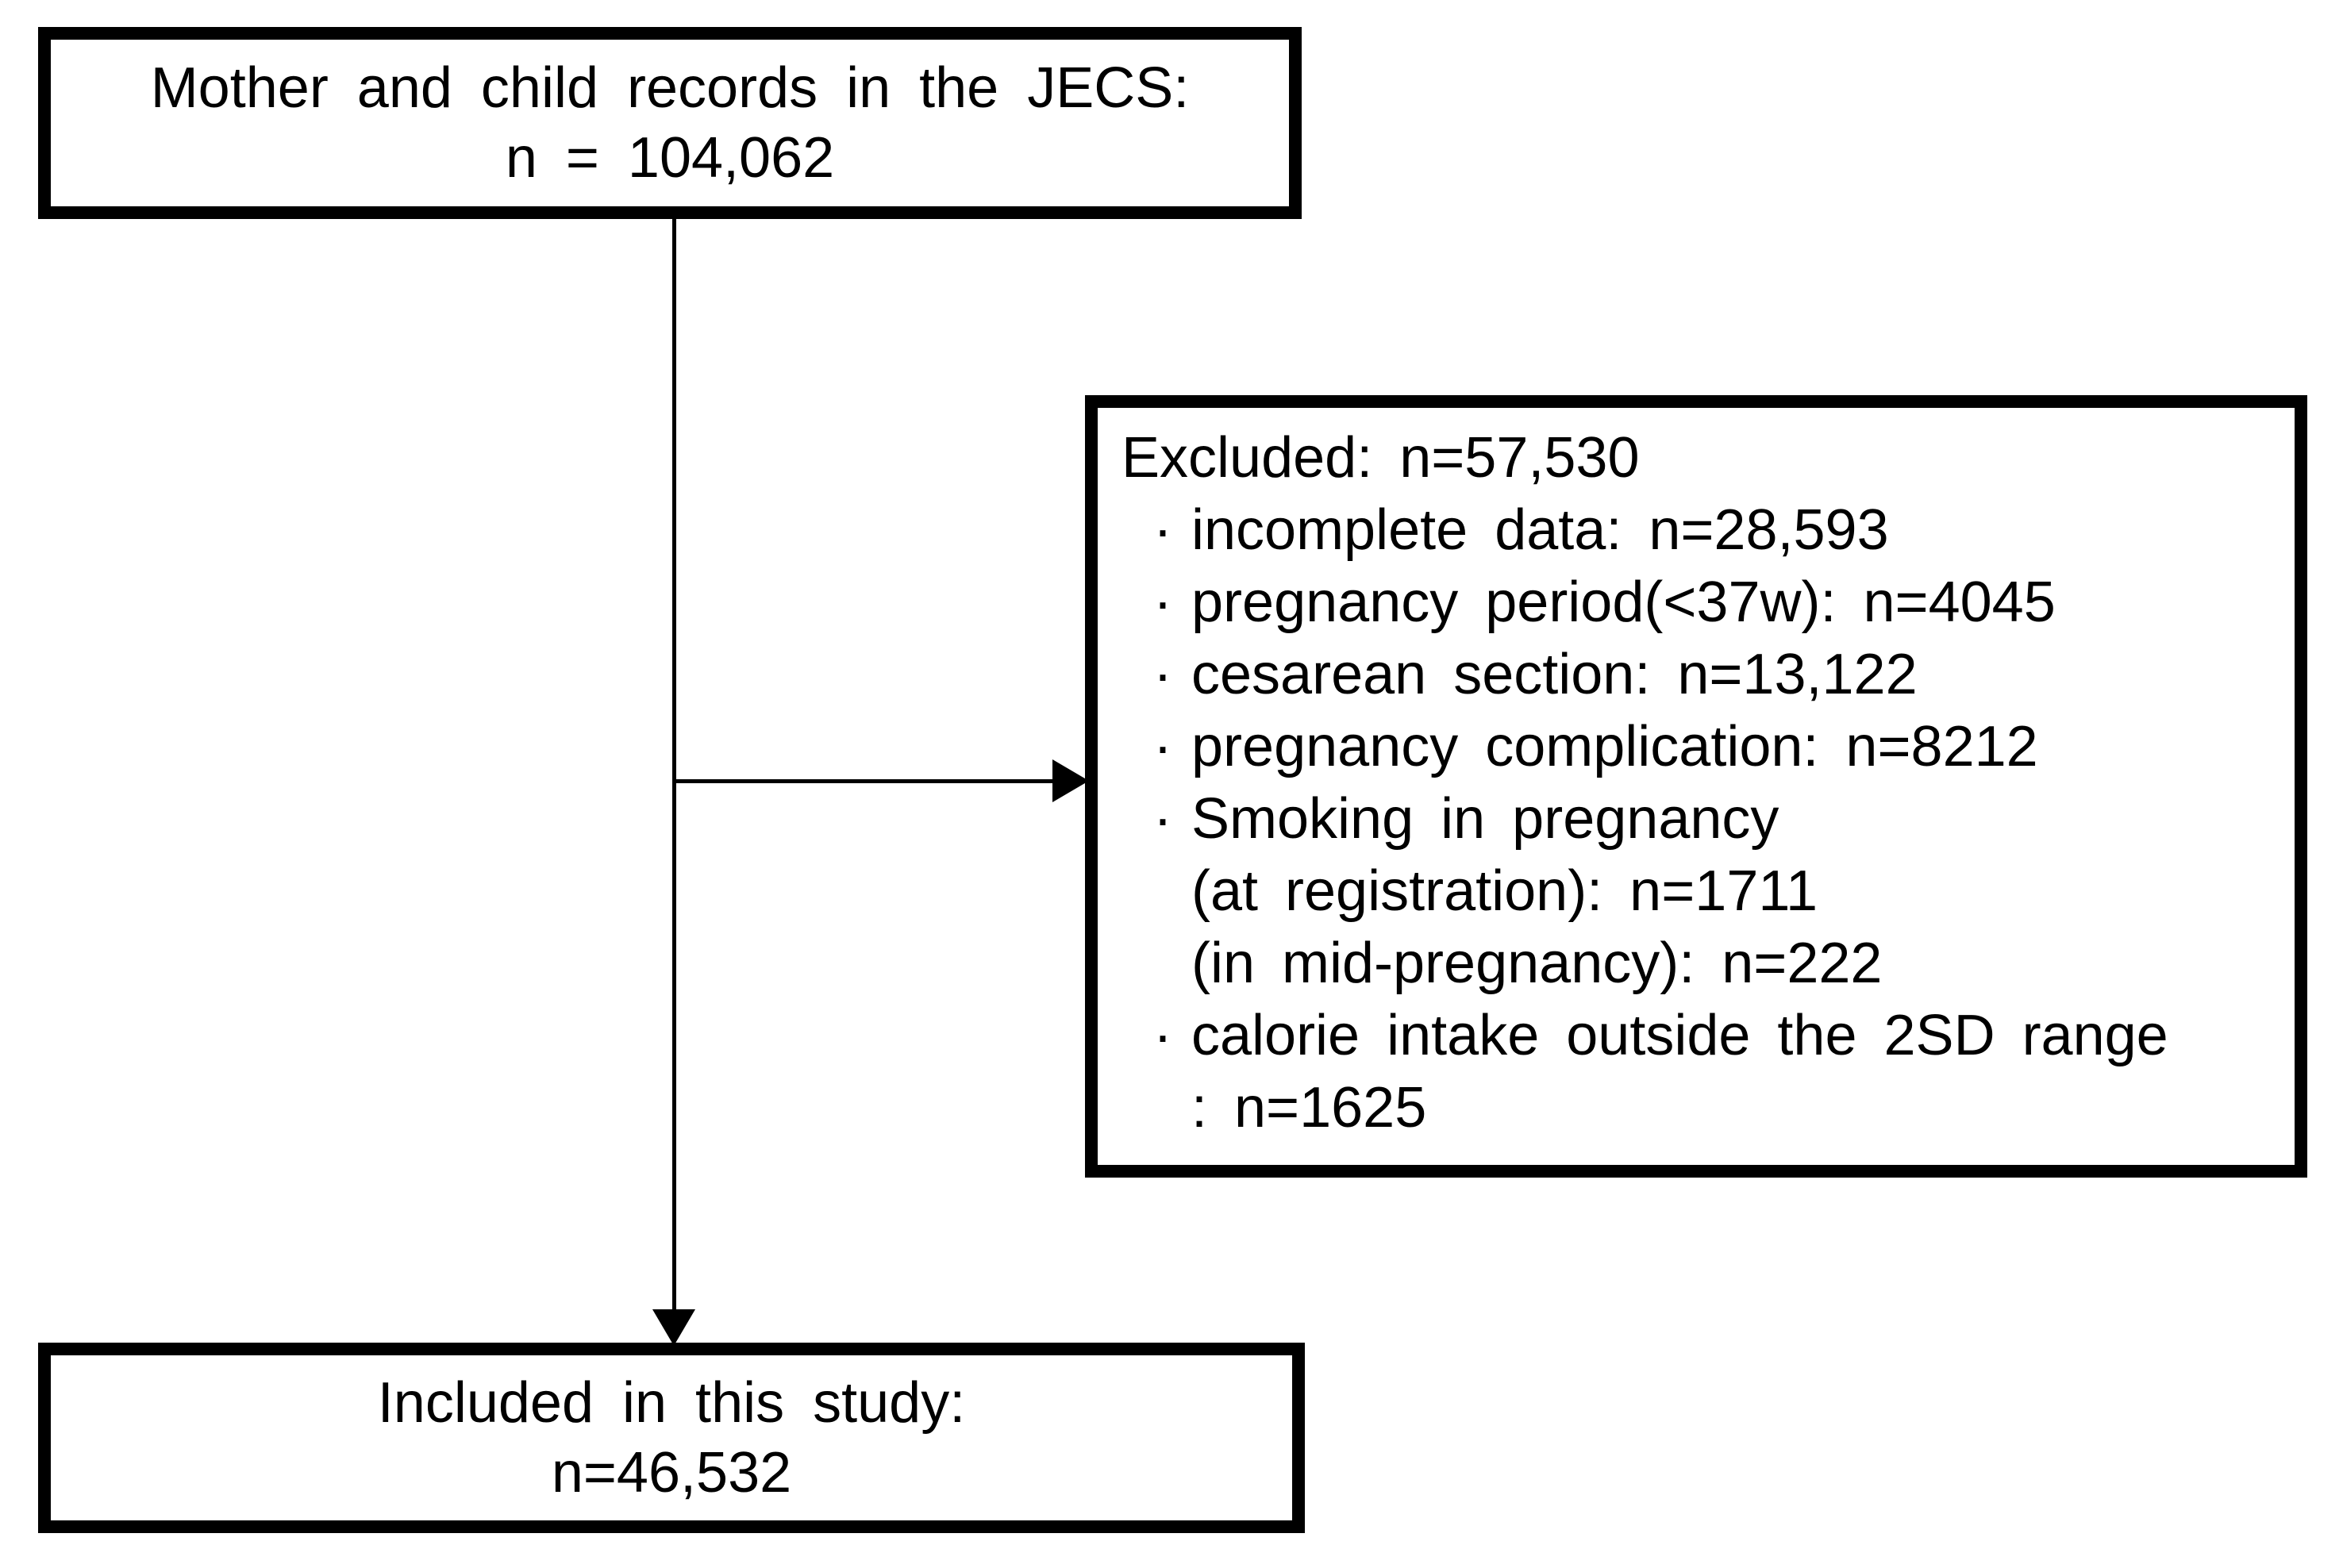 The image size is (2343, 1568). Describe the element at coordinates (1070, 780) in the screenshot. I see `arrowhead-right-icon` at that location.